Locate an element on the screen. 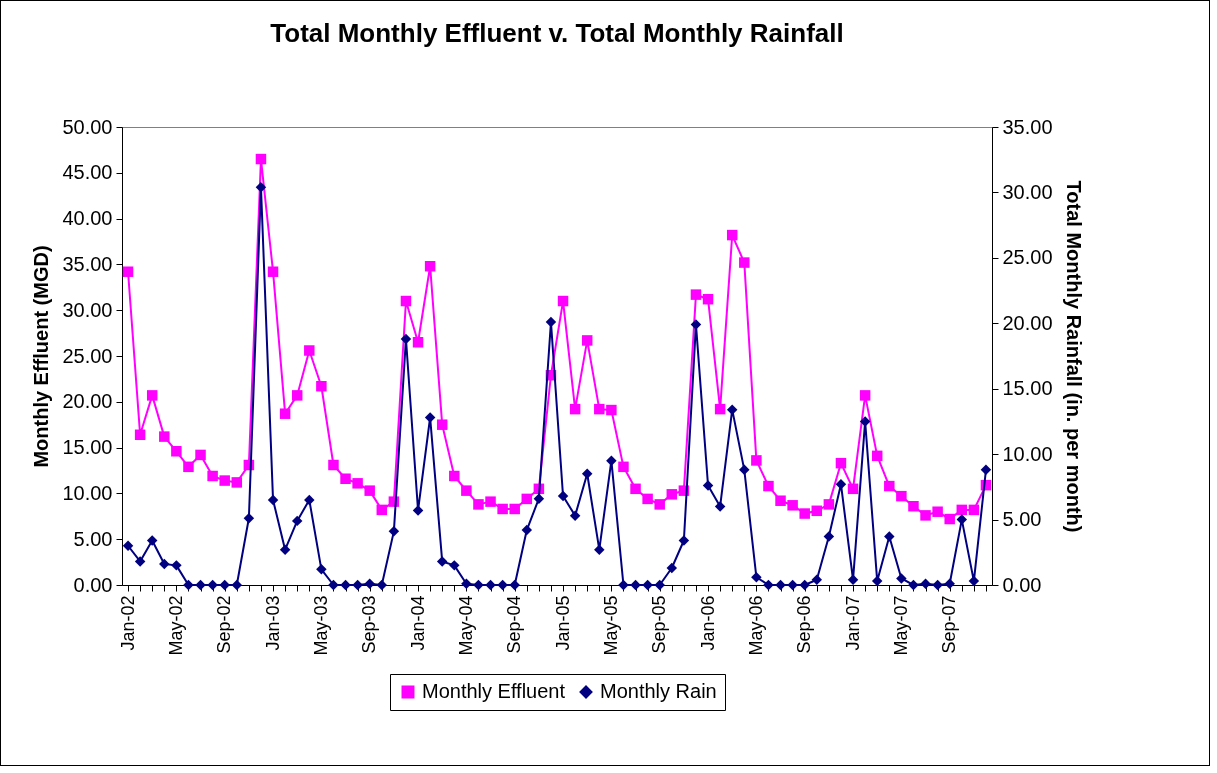 This screenshot has height=773, width=1217. x-tick-label: May-05 is located at coordinates (610, 625).